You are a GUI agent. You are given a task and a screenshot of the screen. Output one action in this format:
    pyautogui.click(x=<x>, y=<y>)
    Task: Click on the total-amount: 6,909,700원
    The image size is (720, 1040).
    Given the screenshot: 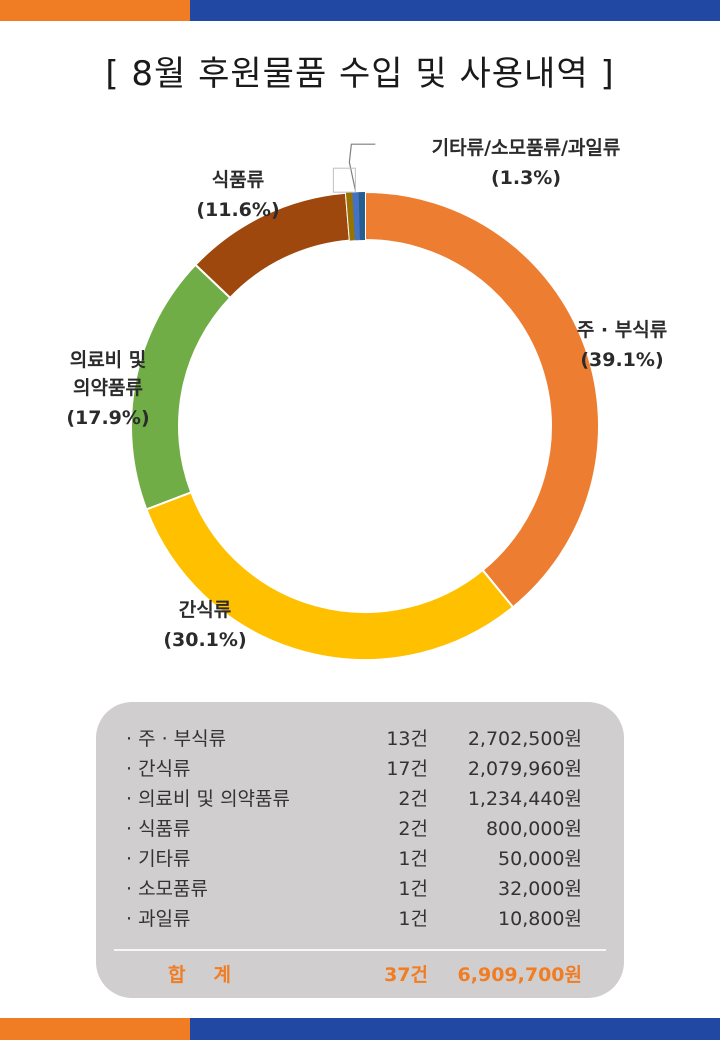 What is the action you would take?
    pyautogui.click(x=519, y=975)
    